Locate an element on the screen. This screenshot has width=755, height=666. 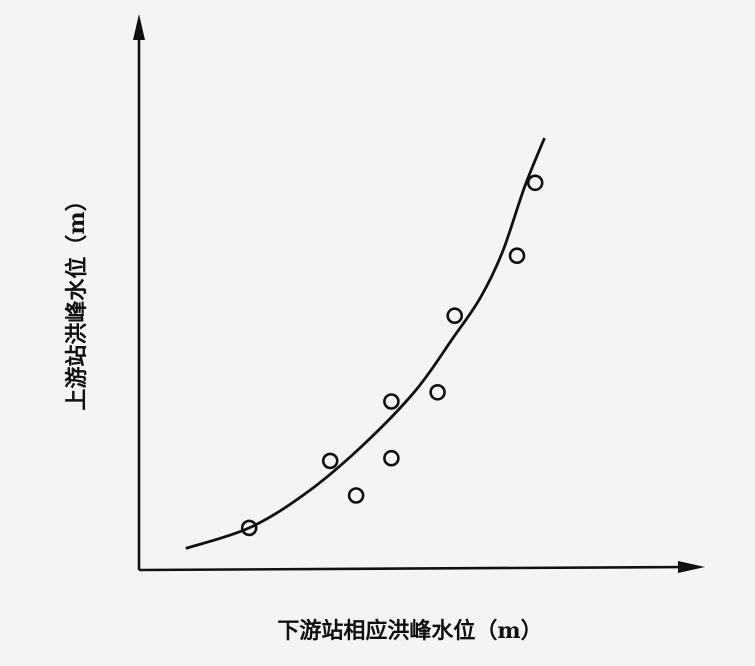
x-axis is located at coordinates (414, 568).